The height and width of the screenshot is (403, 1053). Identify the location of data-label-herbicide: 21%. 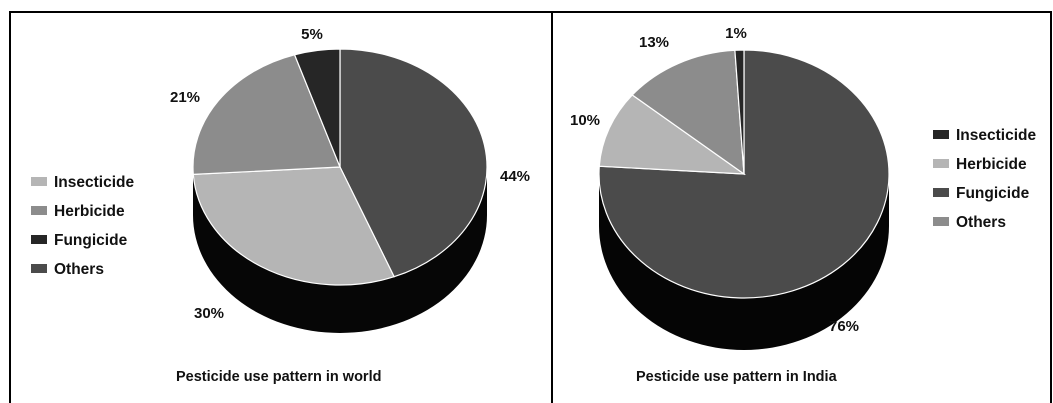
(185, 97).